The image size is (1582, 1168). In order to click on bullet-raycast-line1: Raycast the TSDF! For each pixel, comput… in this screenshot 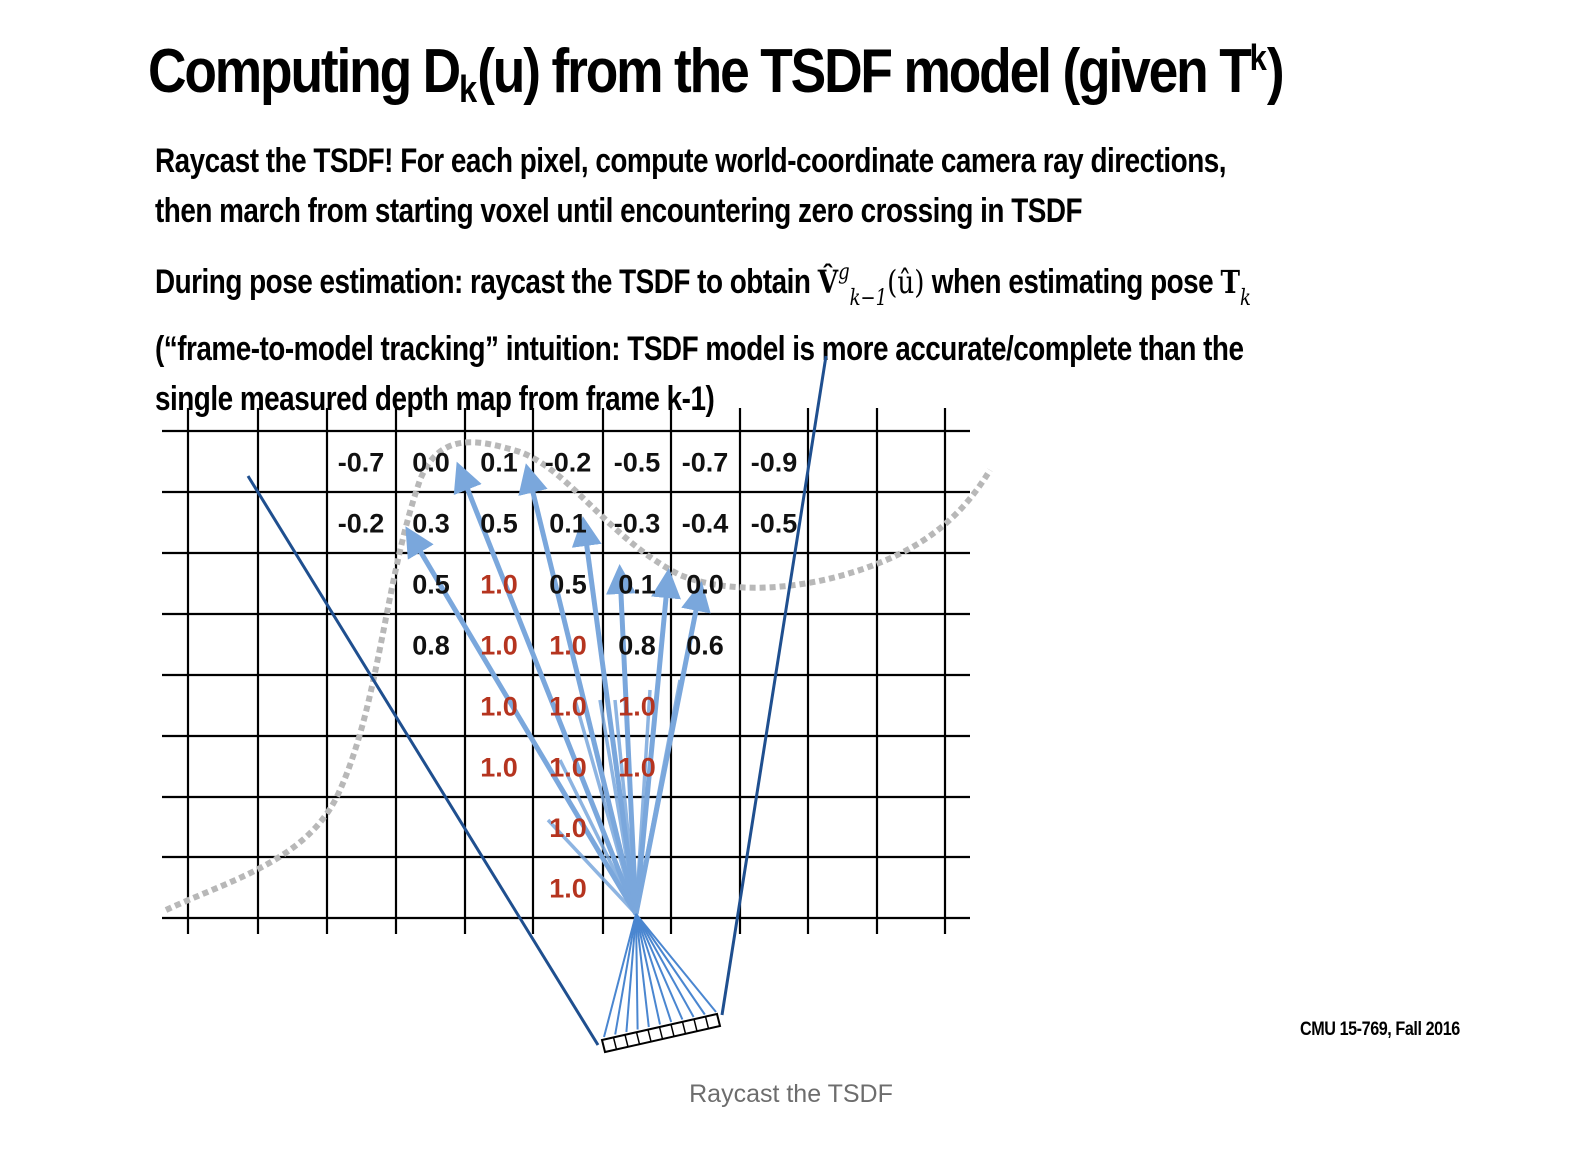, I will do `click(691, 161)`.